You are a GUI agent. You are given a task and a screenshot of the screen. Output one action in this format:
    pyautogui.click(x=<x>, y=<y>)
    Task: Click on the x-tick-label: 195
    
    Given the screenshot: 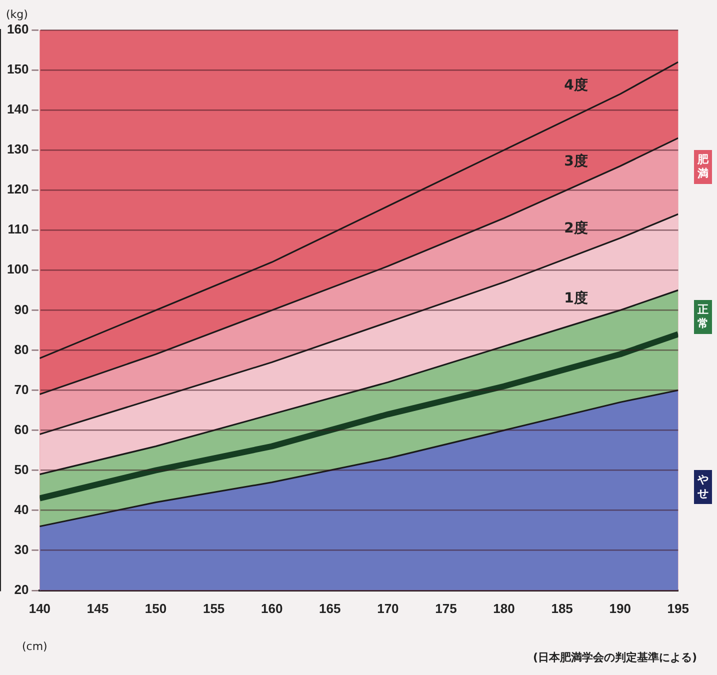 What is the action you would take?
    pyautogui.click(x=678, y=608)
    